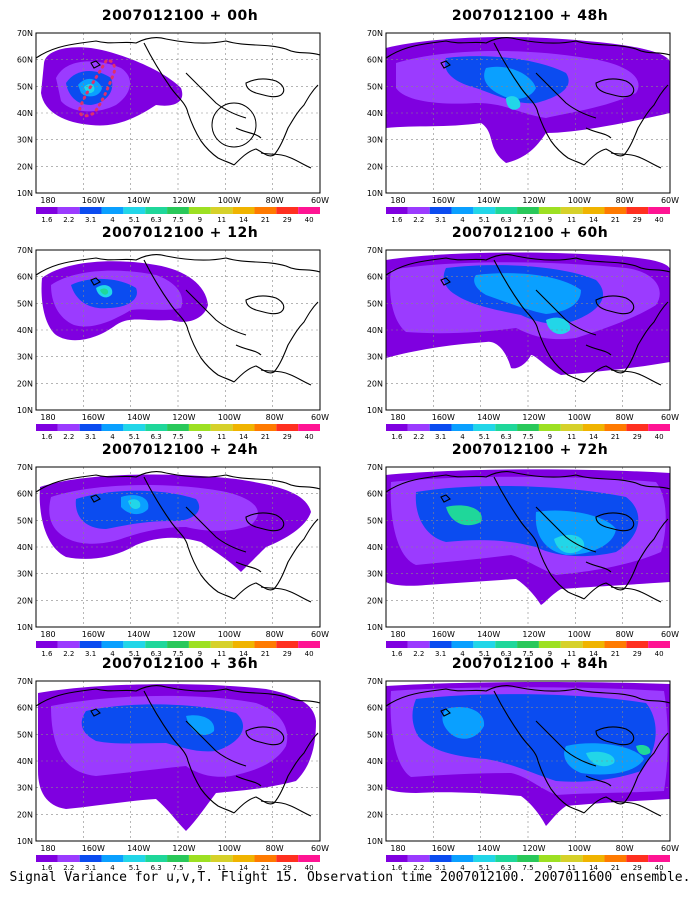 Image resolution: width=700 pixels, height=900 pixels. I want to click on lon-tick-label: 60W, so click(670, 634).